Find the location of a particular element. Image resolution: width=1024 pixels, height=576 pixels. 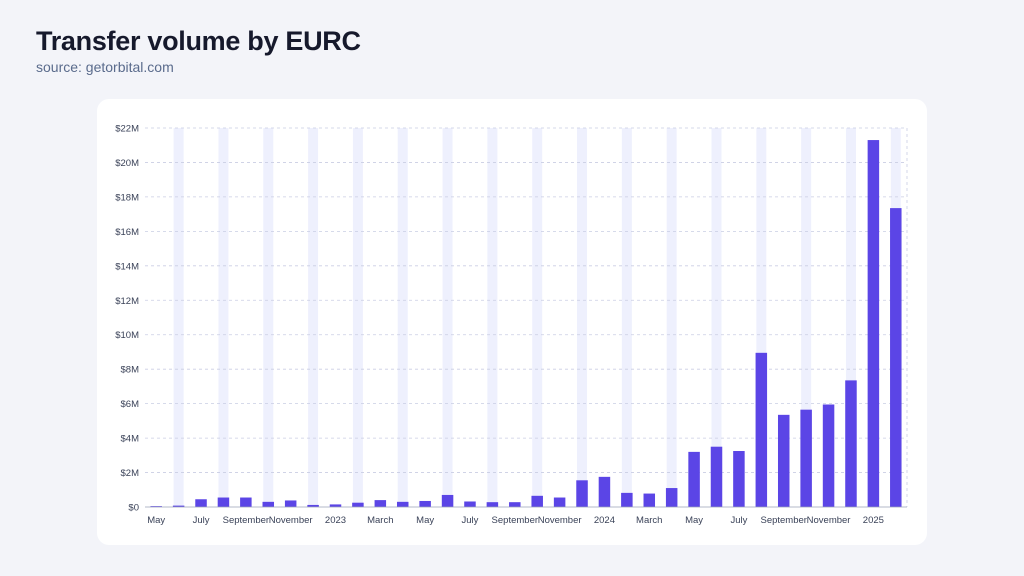

y-tick-label: $10M is located at coordinates (127, 335).